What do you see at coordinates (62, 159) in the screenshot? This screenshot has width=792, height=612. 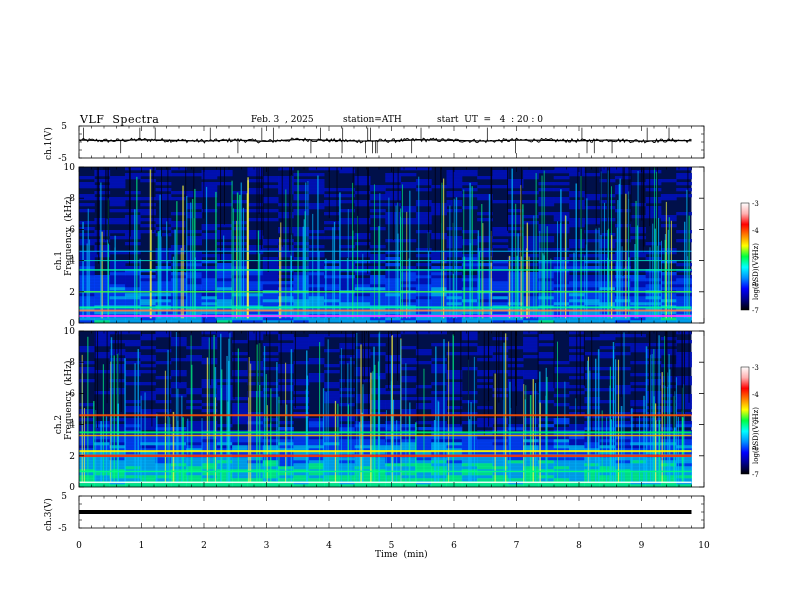 I see `y-tick-label: -5` at bounding box center [62, 159].